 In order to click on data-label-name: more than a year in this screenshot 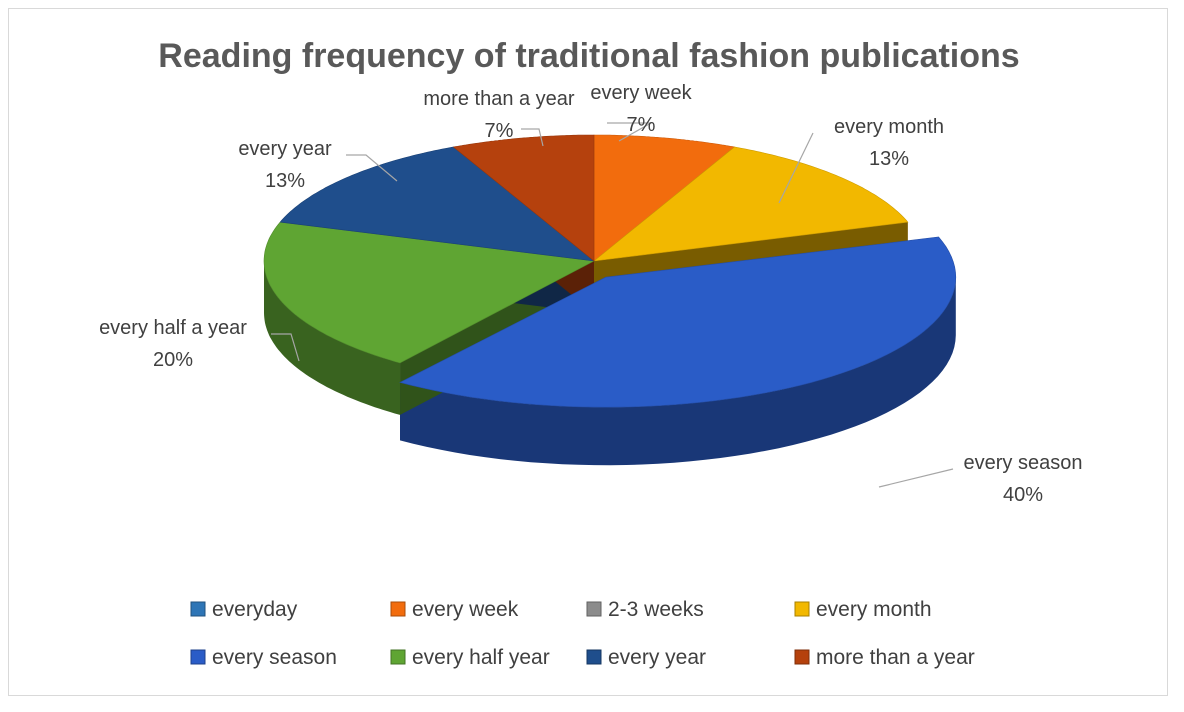, I will do `click(499, 99)`.